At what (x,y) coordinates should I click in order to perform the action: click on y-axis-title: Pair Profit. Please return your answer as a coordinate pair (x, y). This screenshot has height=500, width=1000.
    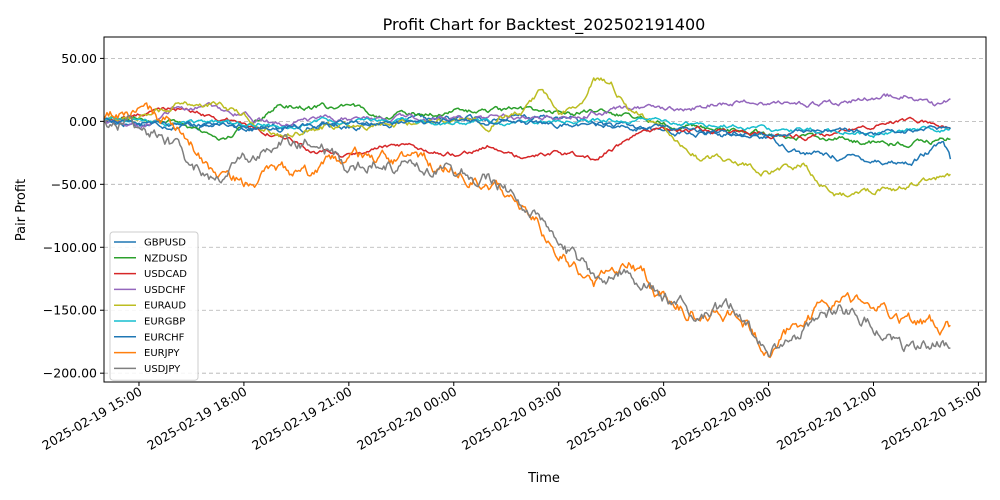
    Looking at the image, I should click on (21, 210).